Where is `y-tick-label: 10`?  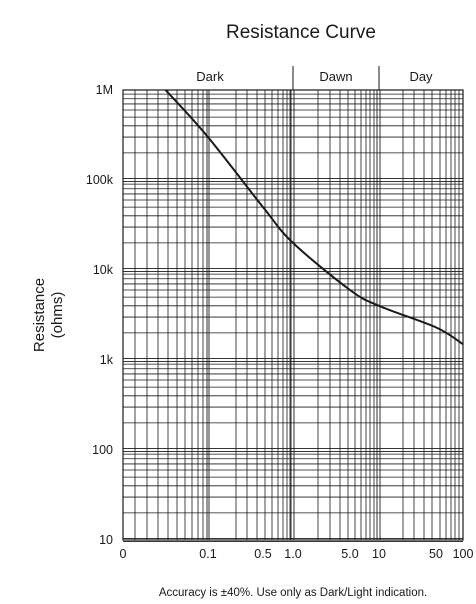 y-tick-label: 10 is located at coordinates (106, 540).